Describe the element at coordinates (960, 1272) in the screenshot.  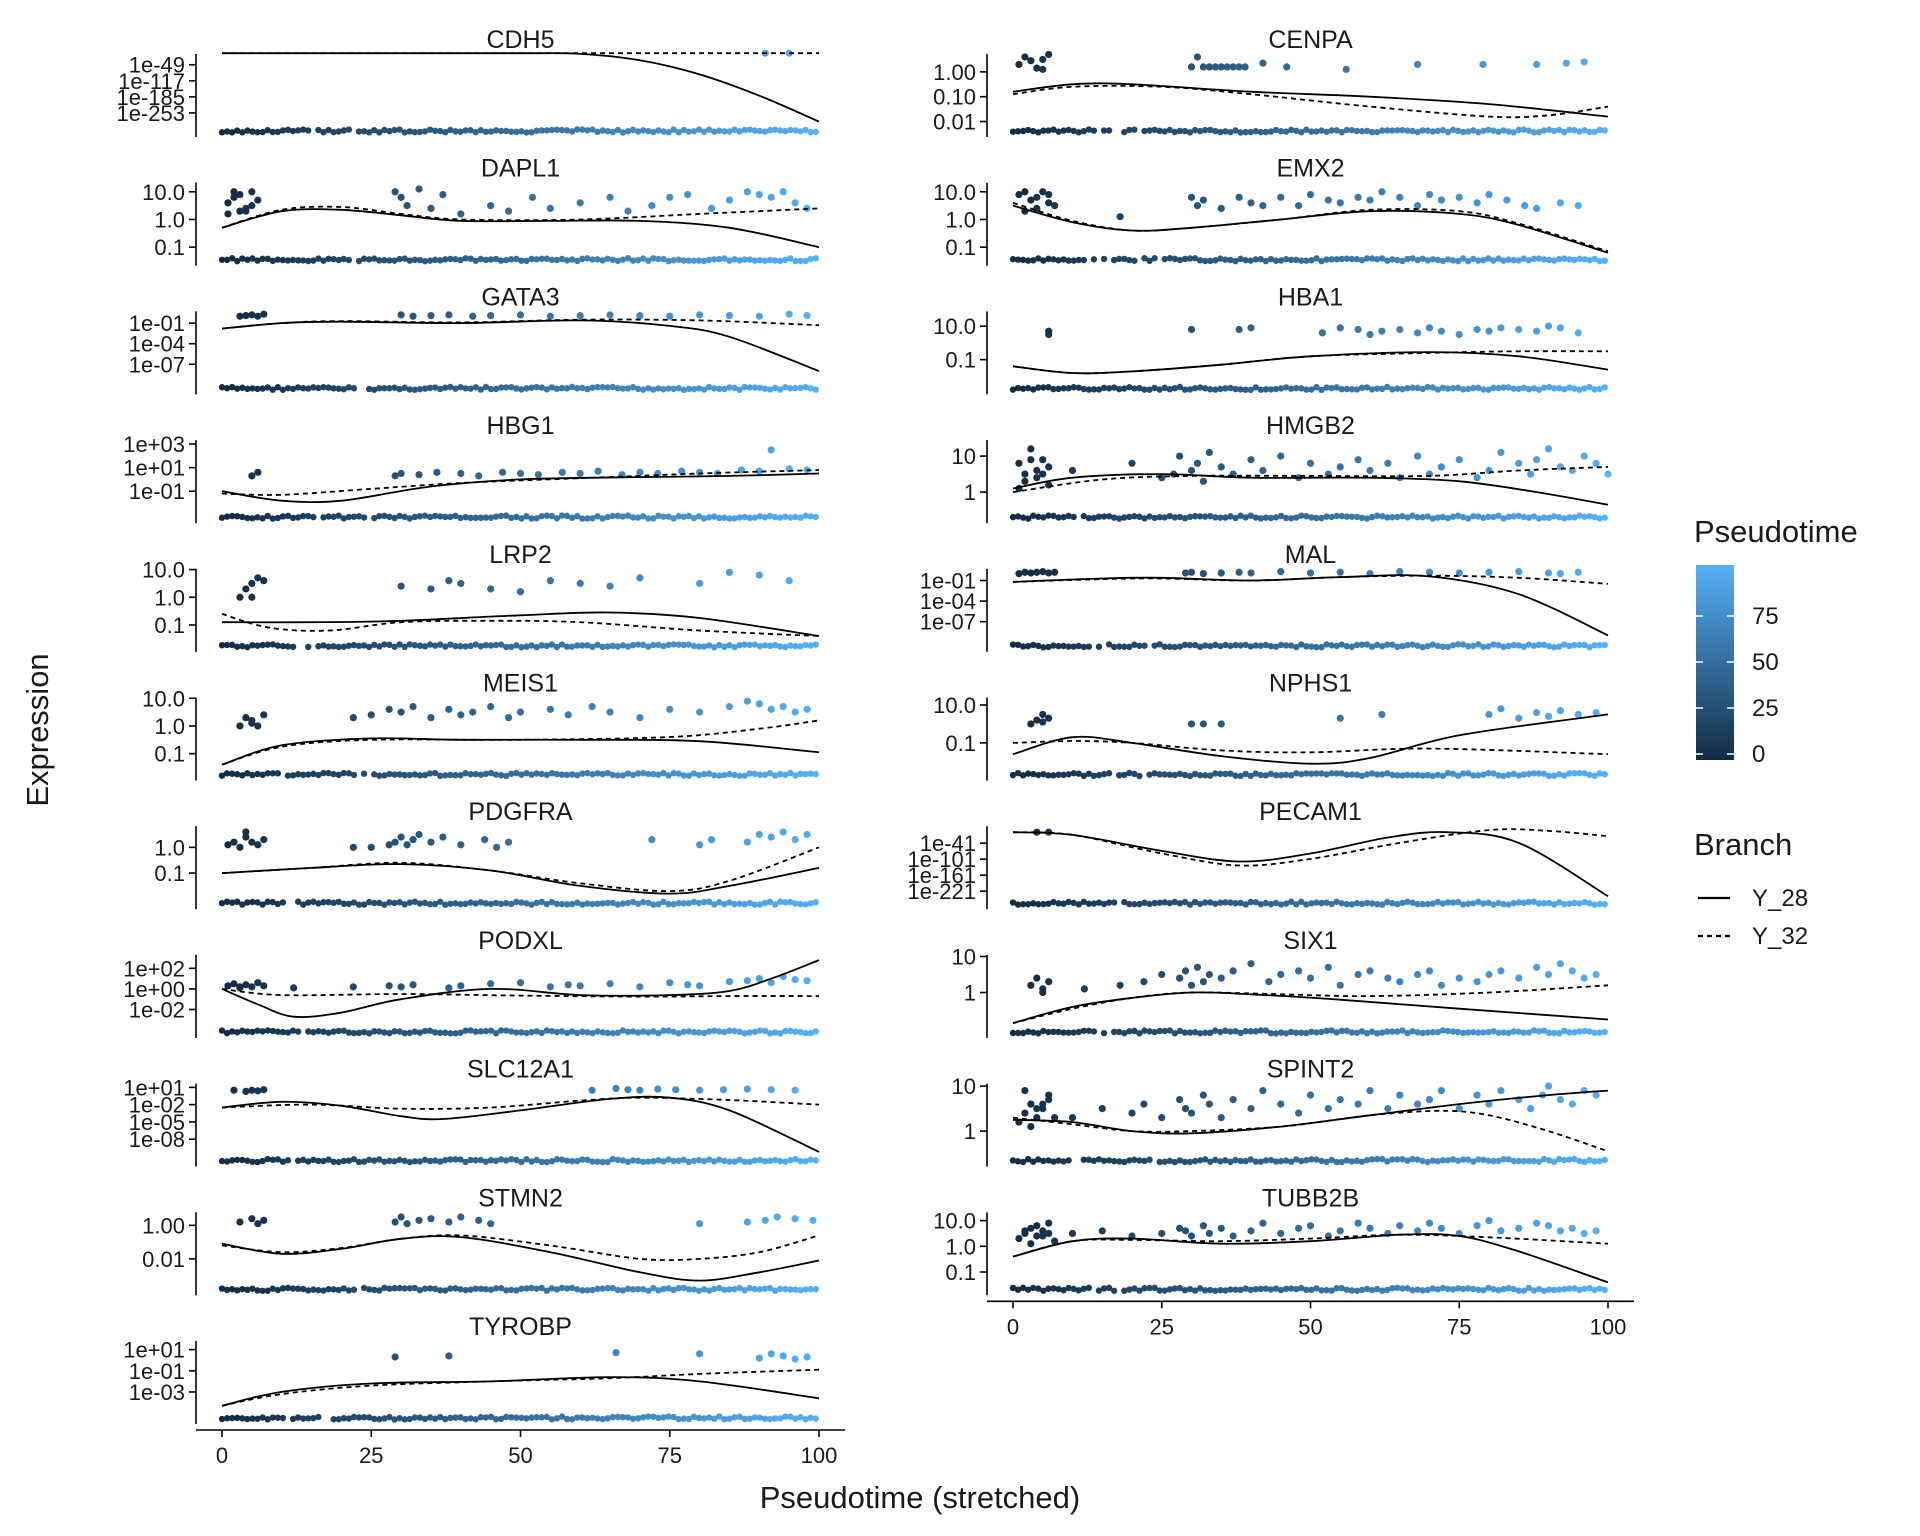
I see `y-tick-label: 0.1` at that location.